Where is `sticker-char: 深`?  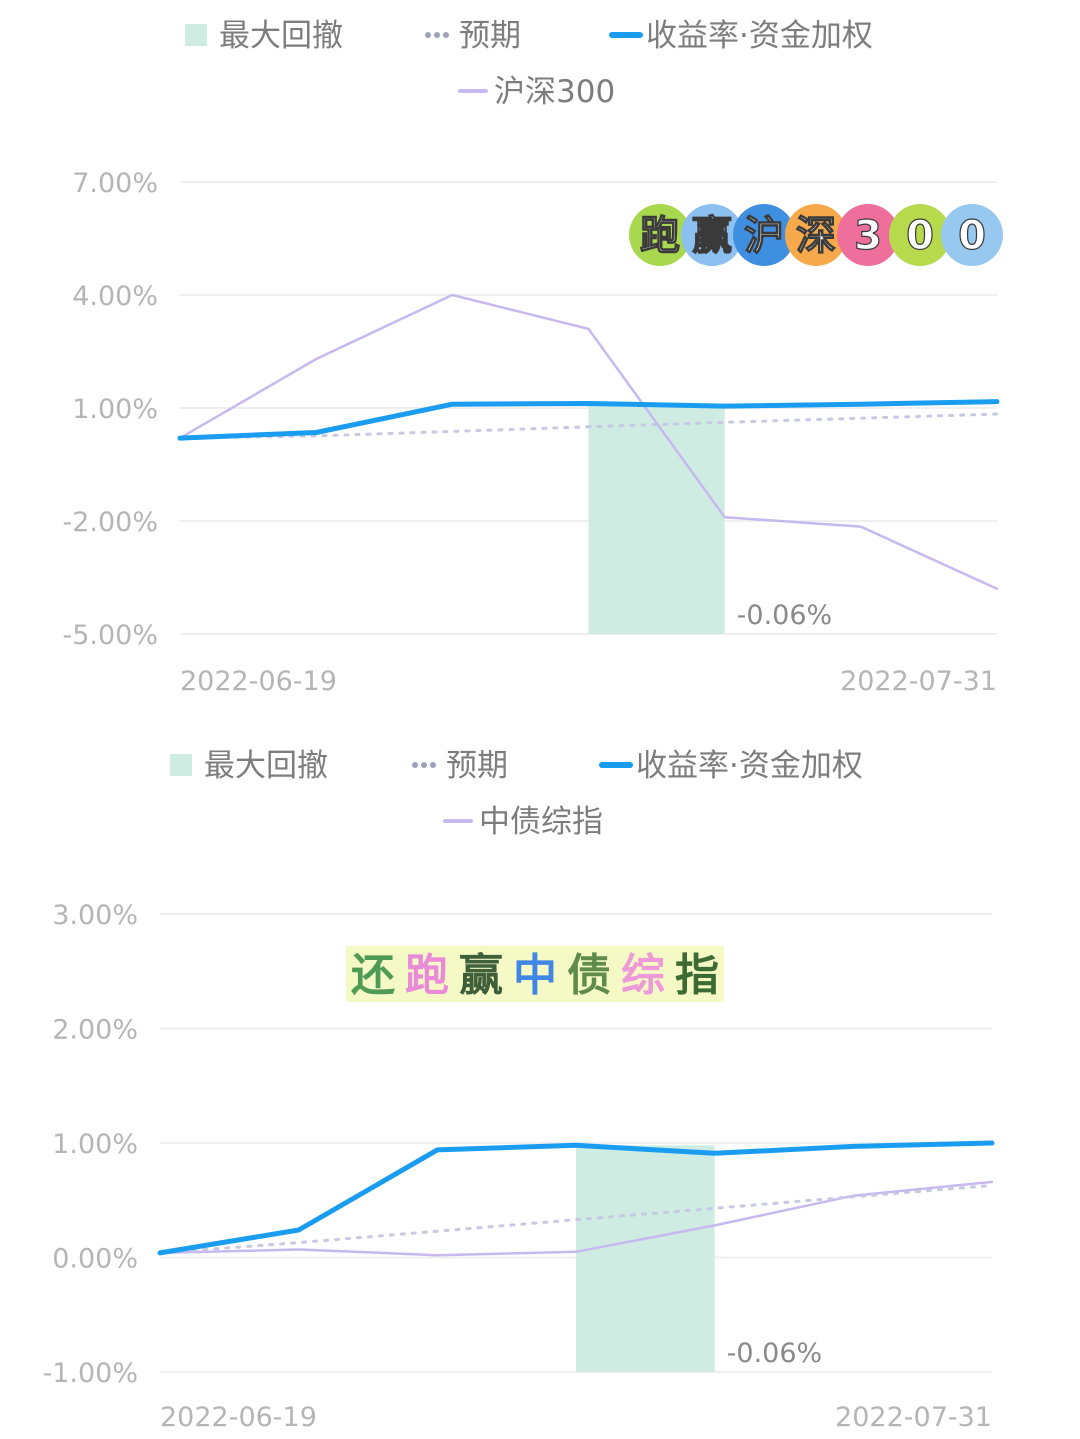 sticker-char: 深 is located at coordinates (816, 236).